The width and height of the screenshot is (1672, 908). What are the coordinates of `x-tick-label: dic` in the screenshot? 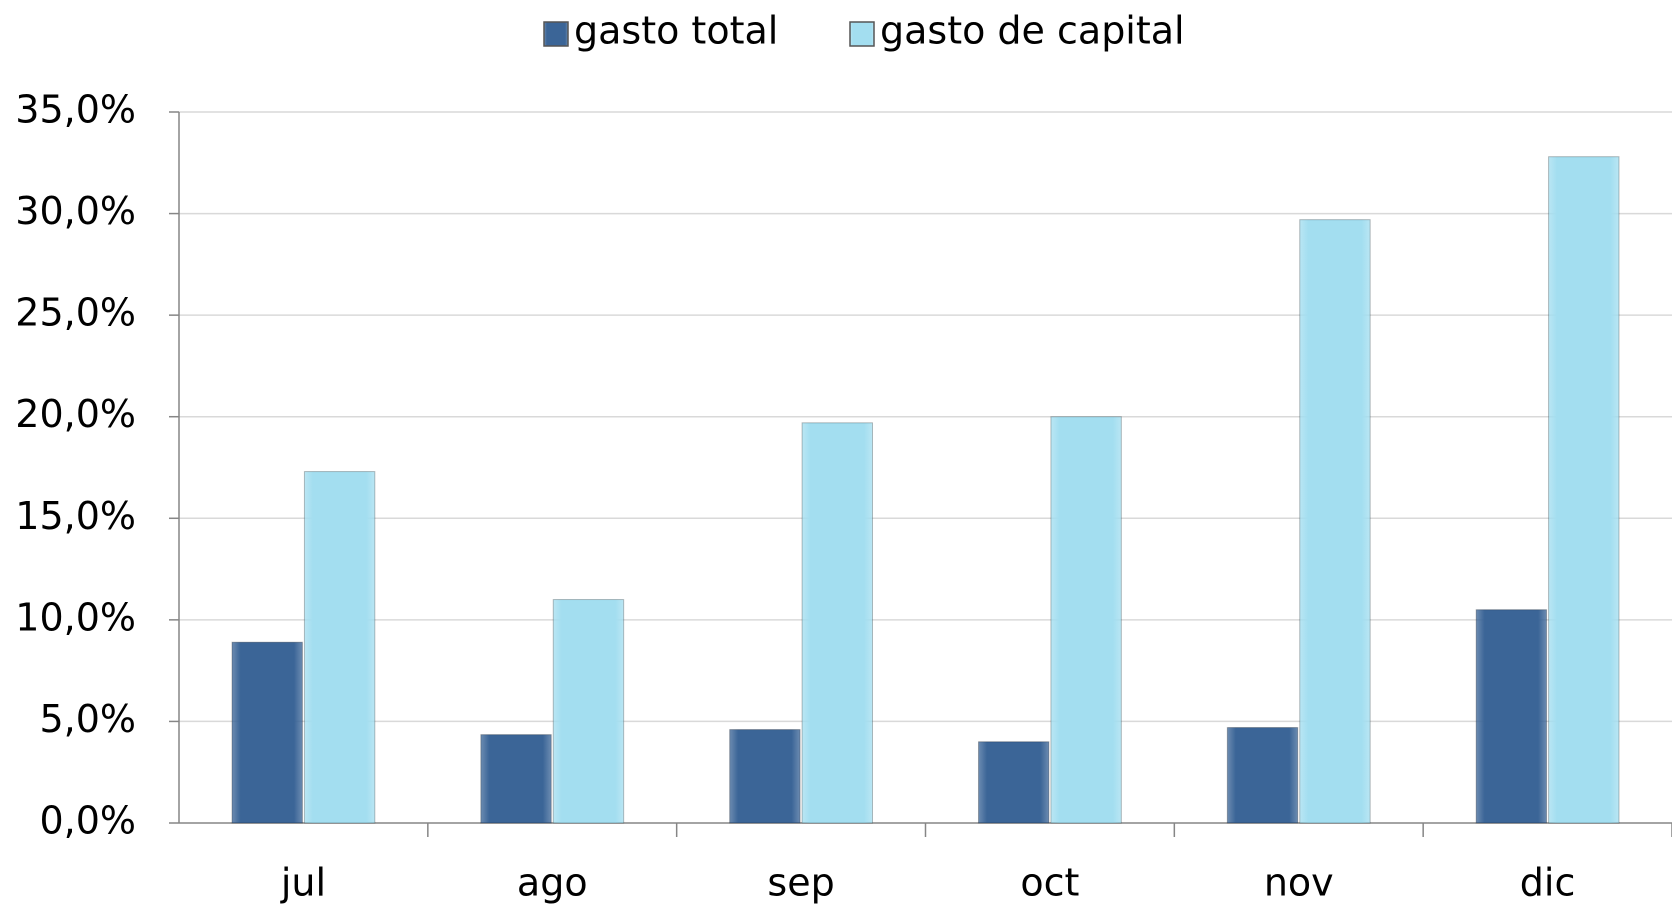 It's located at (1548, 883).